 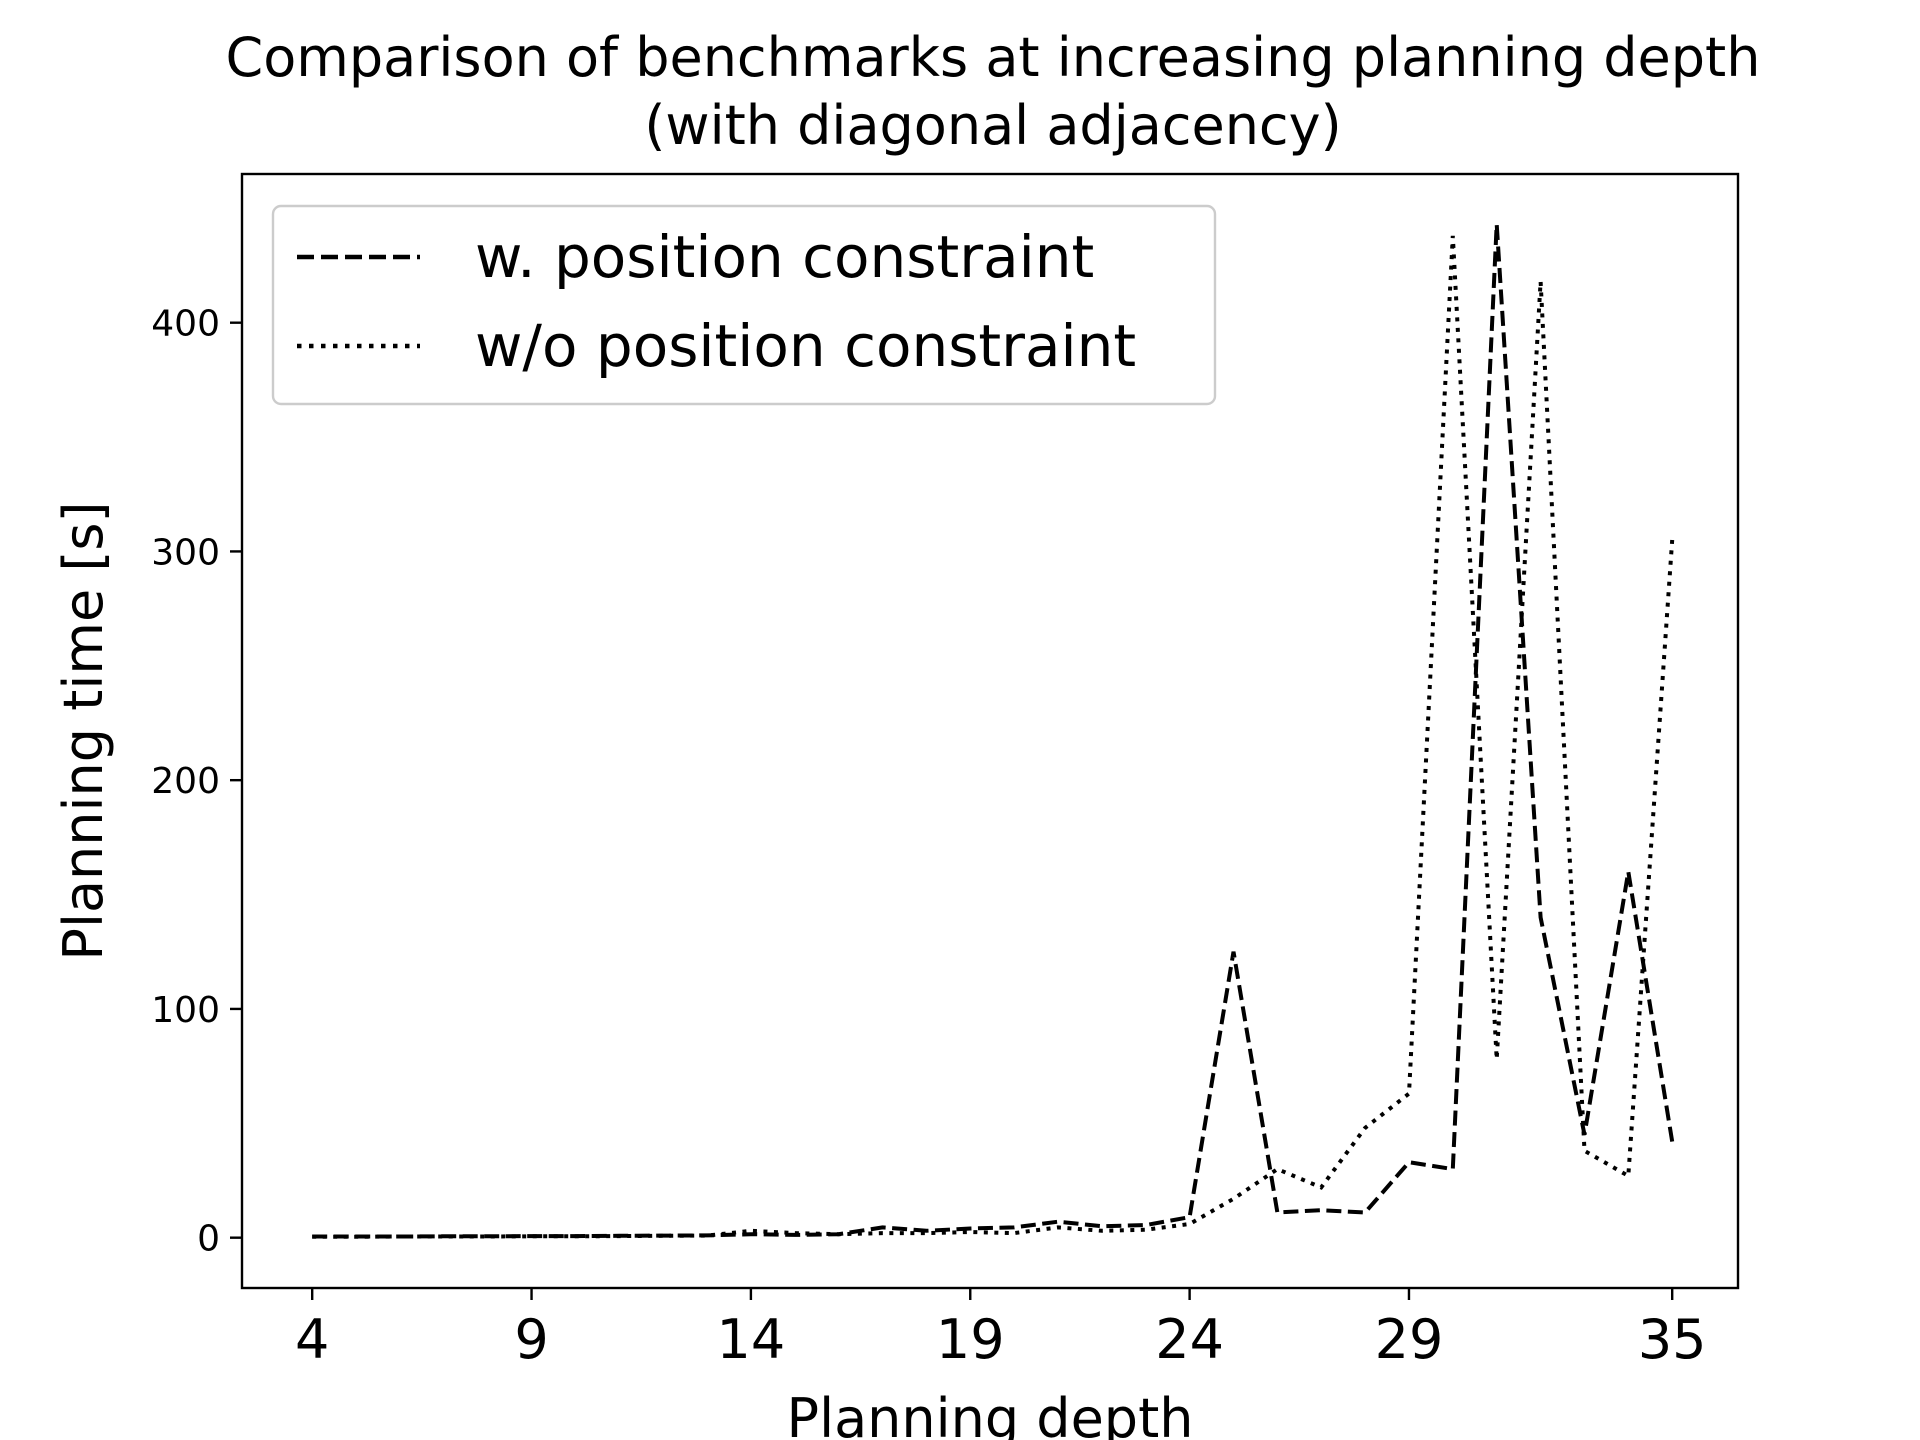 What do you see at coordinates (751, 1339) in the screenshot?
I see `x-tick-label: 14` at bounding box center [751, 1339].